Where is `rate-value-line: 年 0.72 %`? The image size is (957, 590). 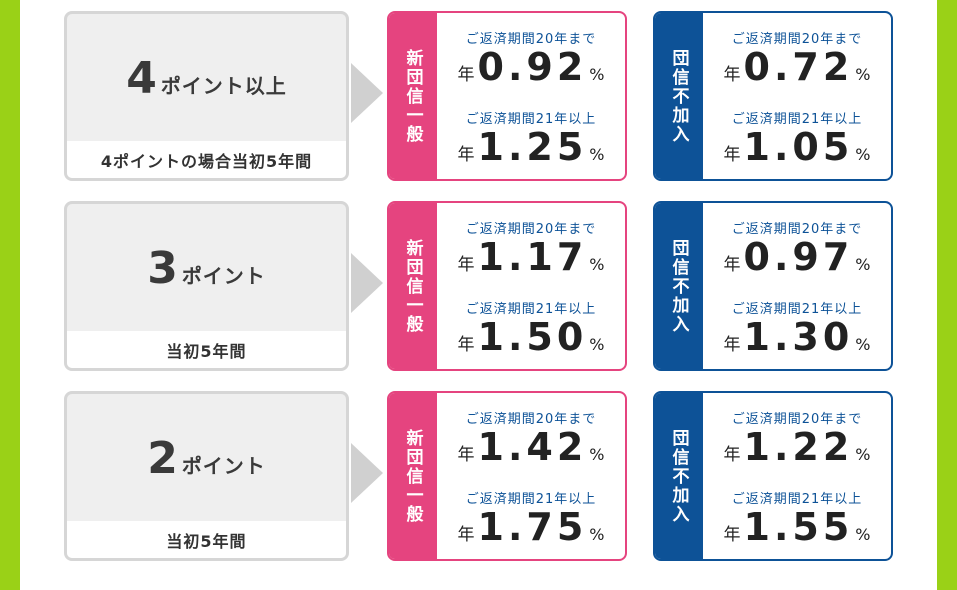
rate-value-line: 年 0.72 % is located at coordinates (797, 67).